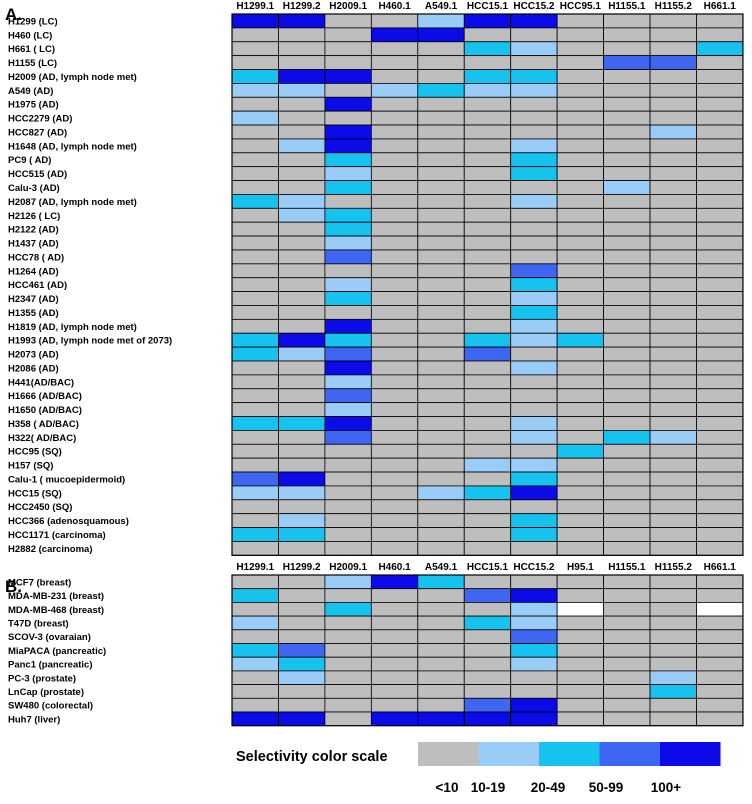 The image size is (752, 804). Describe the element at coordinates (666, 787) in the screenshot. I see `legend-label: 100+` at that location.